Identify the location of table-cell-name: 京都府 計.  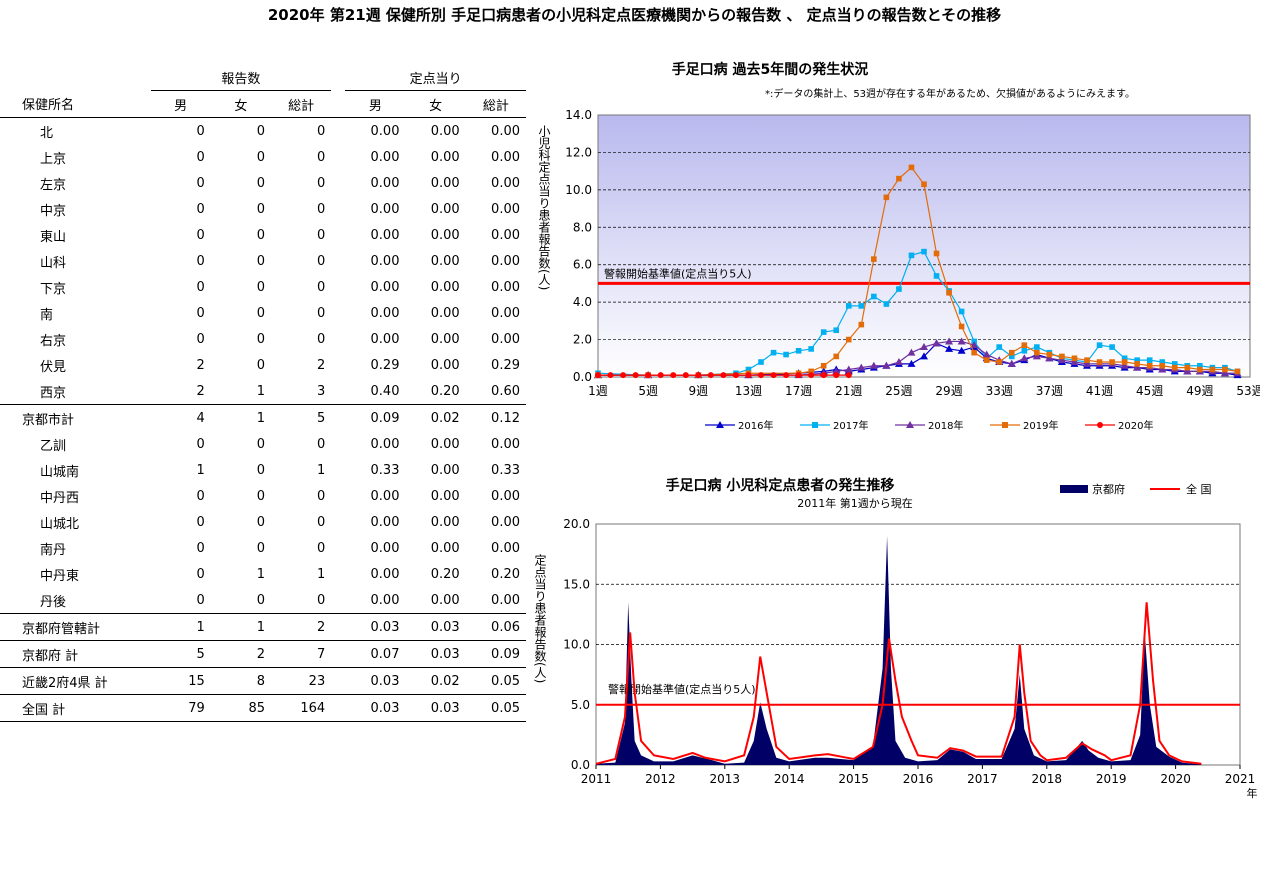
(50, 656).